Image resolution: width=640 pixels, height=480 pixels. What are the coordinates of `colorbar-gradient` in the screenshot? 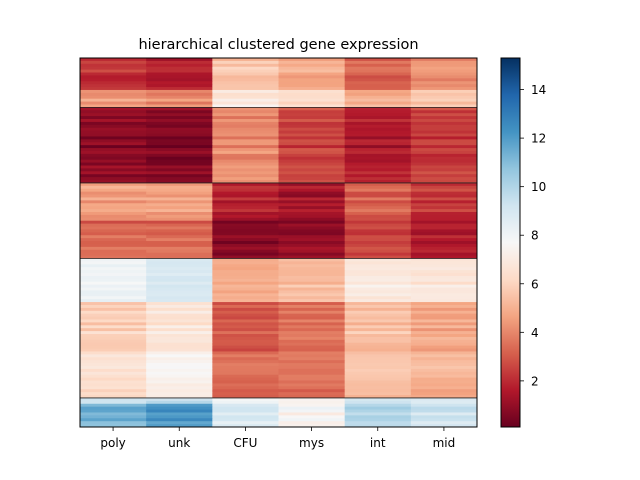 It's located at (510, 242).